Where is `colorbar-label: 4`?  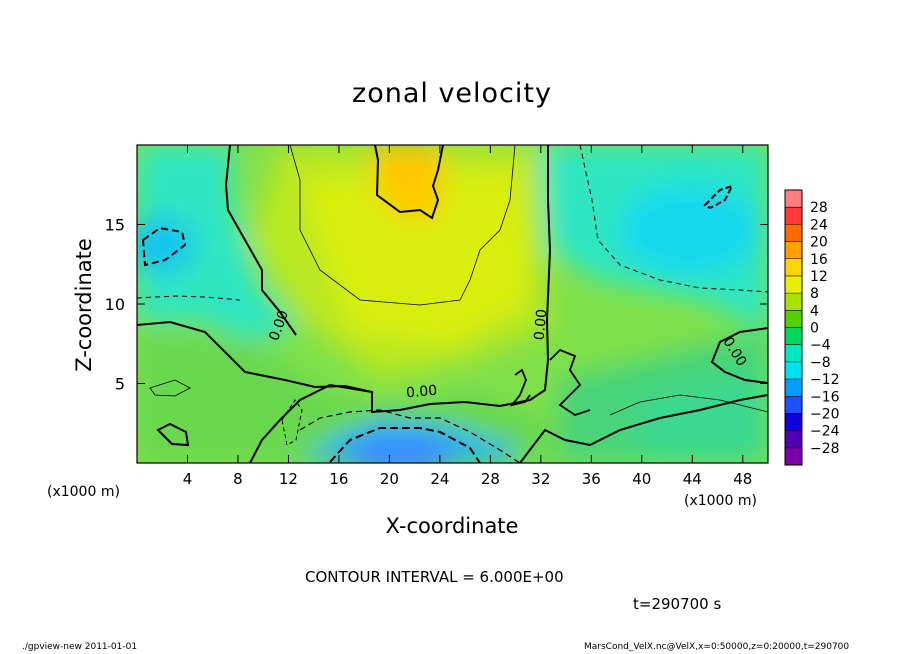 colorbar-label: 4 is located at coordinates (814, 311).